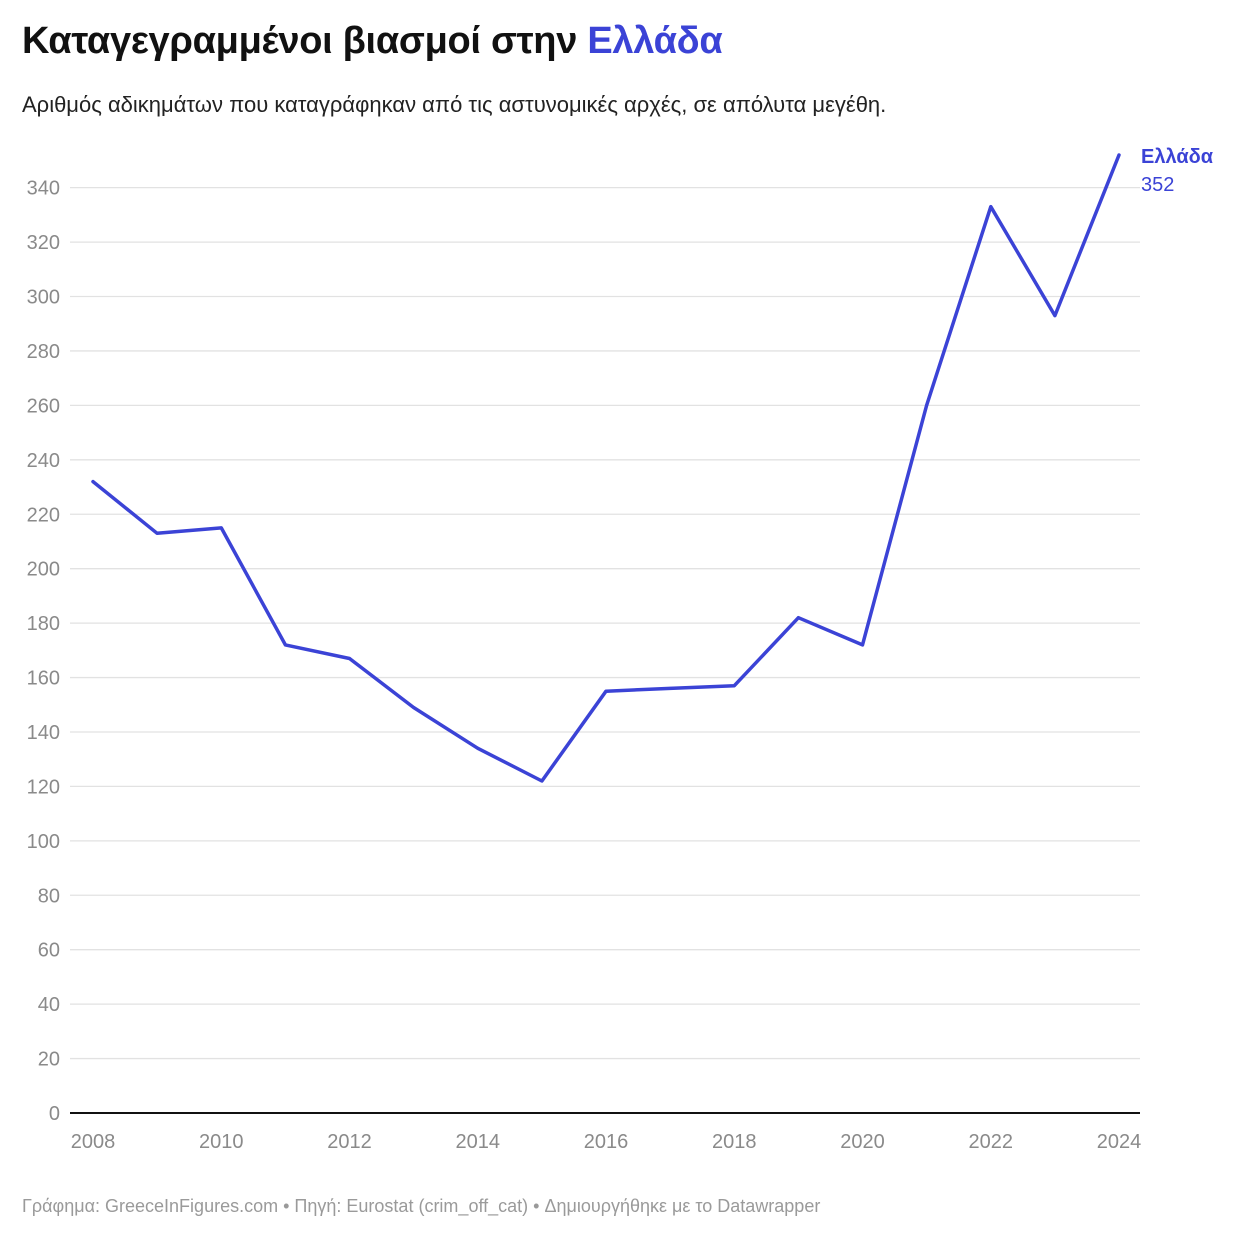 Image resolution: width=1240 pixels, height=1240 pixels. Describe the element at coordinates (43, 352) in the screenshot. I see `y-tick-label-280: 280` at that location.